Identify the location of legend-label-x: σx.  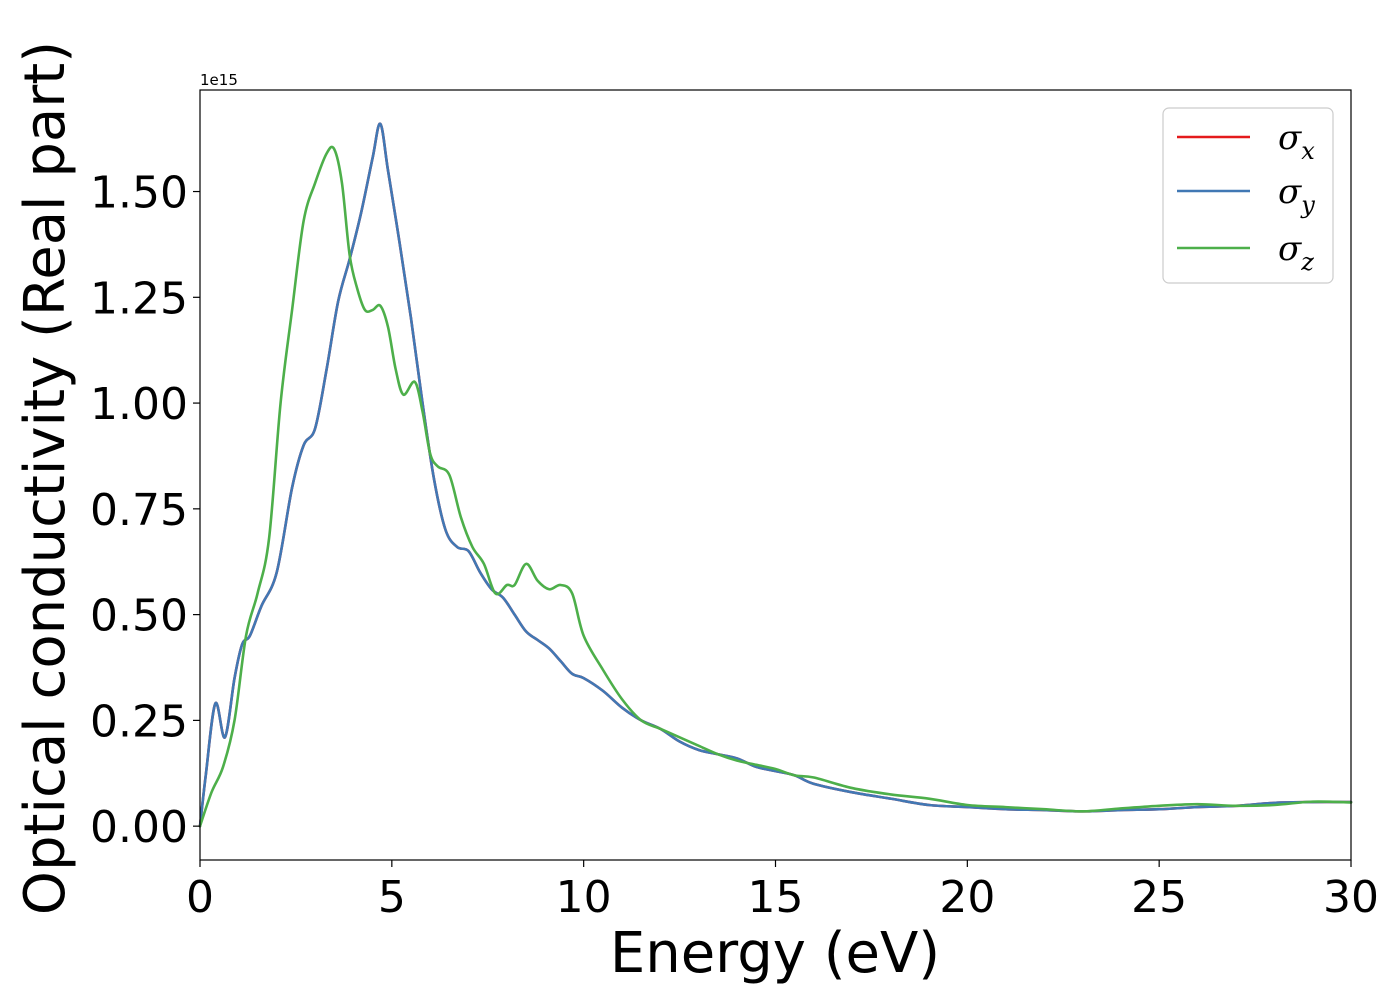
(1296, 141).